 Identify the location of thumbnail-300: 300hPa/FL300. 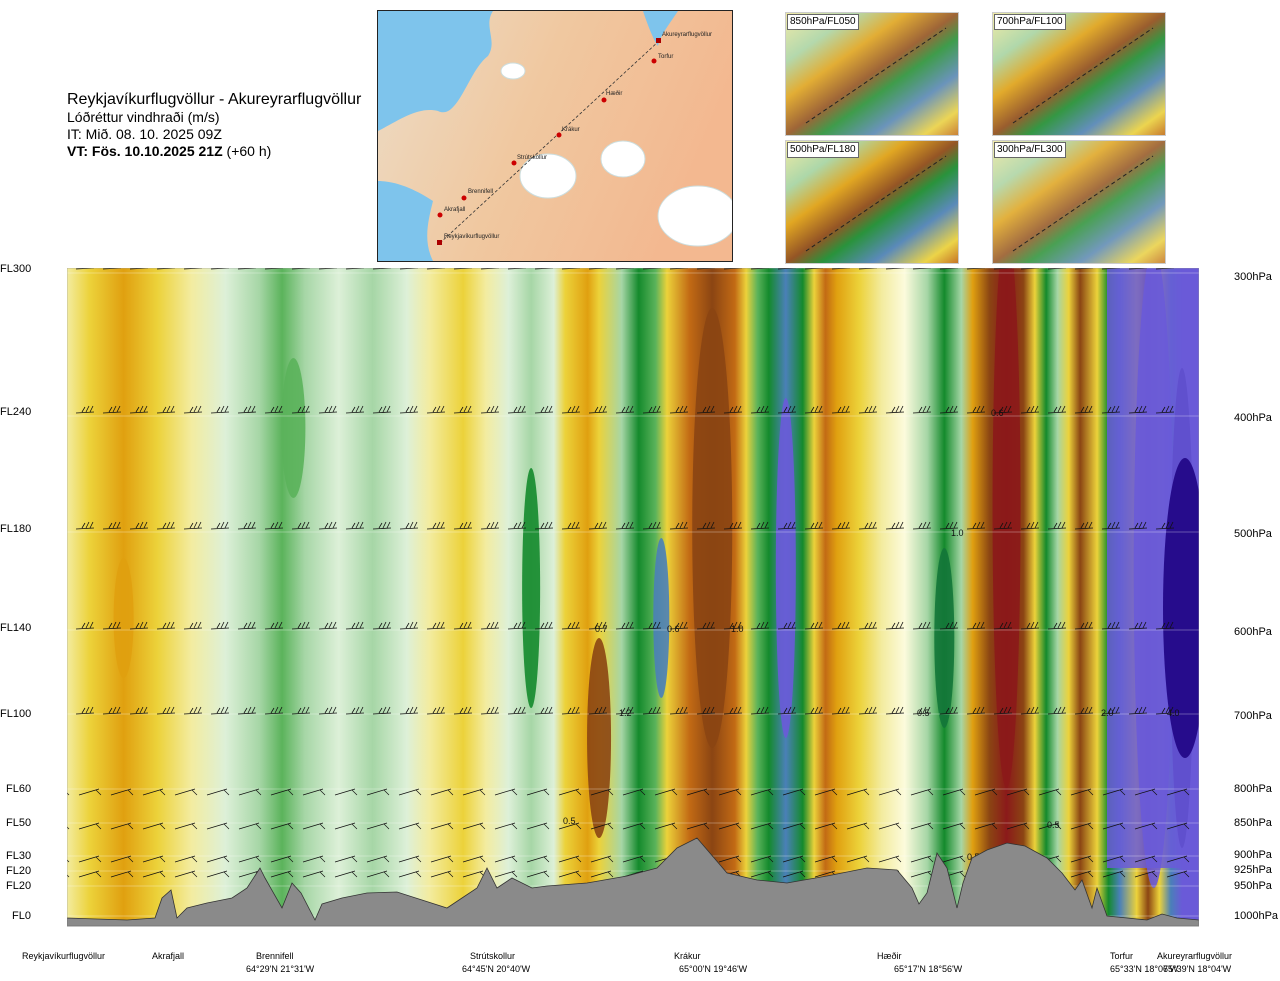
(1079, 202).